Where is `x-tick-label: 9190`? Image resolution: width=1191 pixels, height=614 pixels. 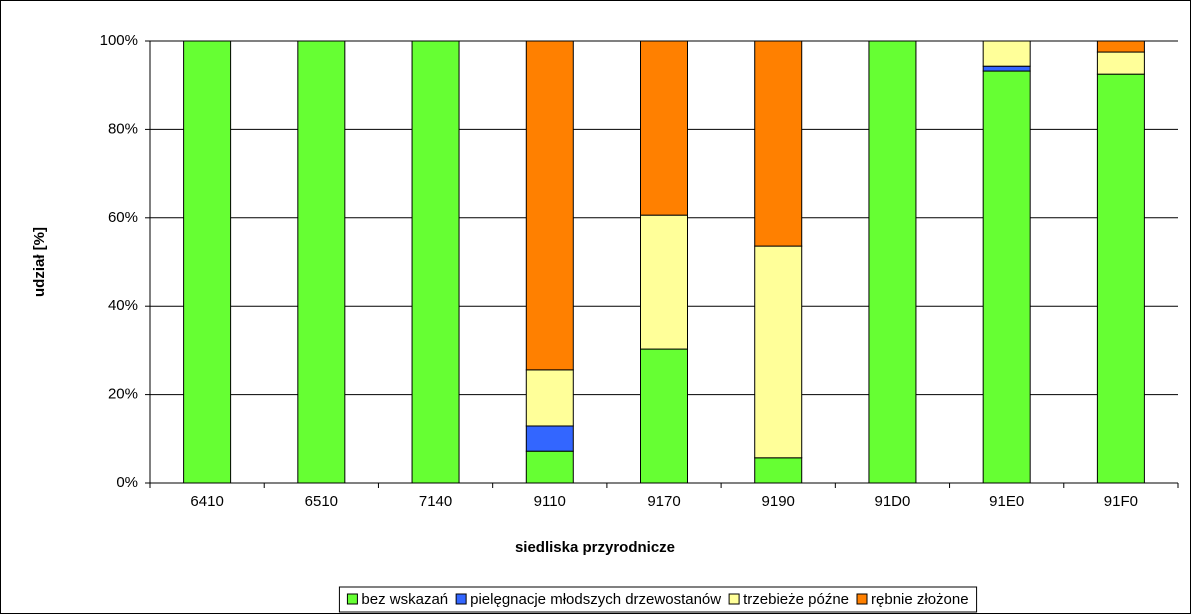
x-tick-label: 9190 is located at coordinates (778, 501).